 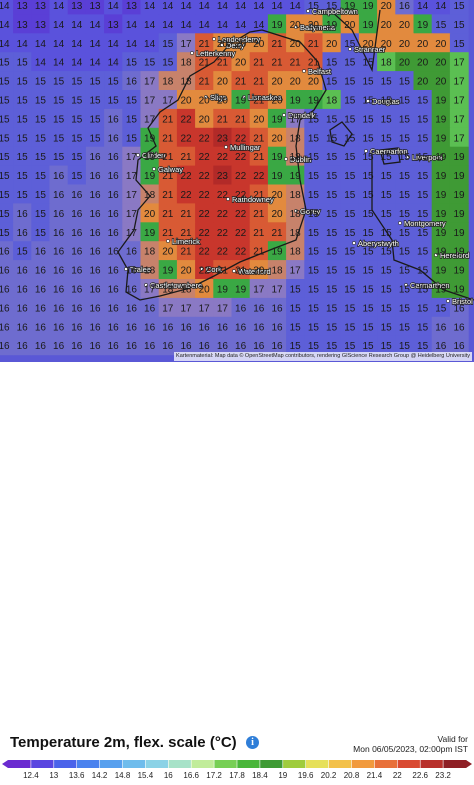 I want to click on legend-tick-label: 19.6, so click(x=306, y=775).